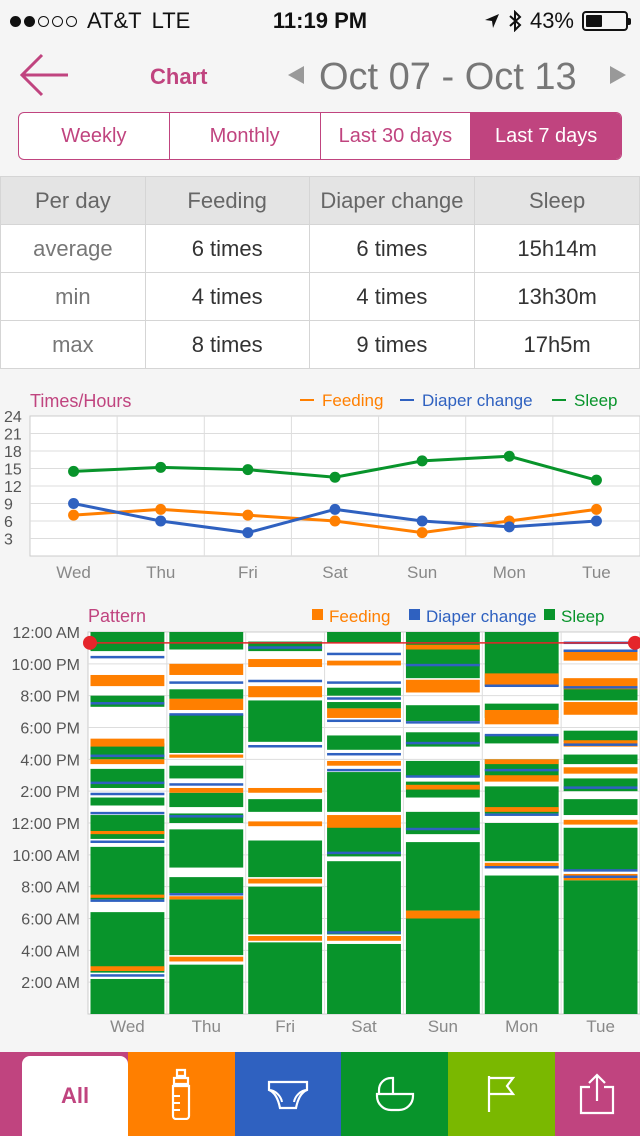  I want to click on x-tick-label: Tue, so click(596, 572).